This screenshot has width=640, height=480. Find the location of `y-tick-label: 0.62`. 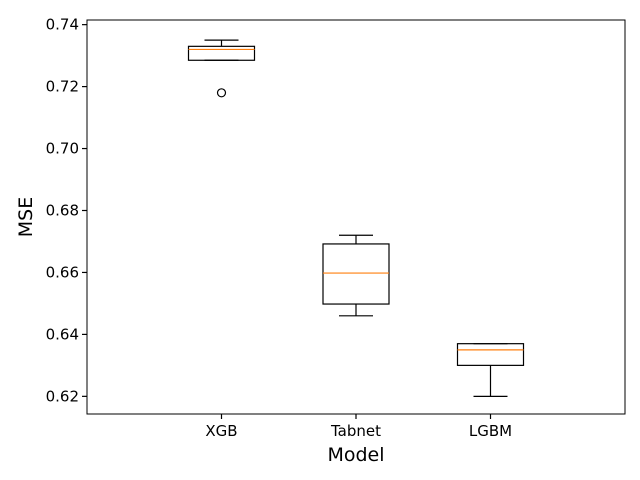

y-tick-label: 0.62 is located at coordinates (62, 396).